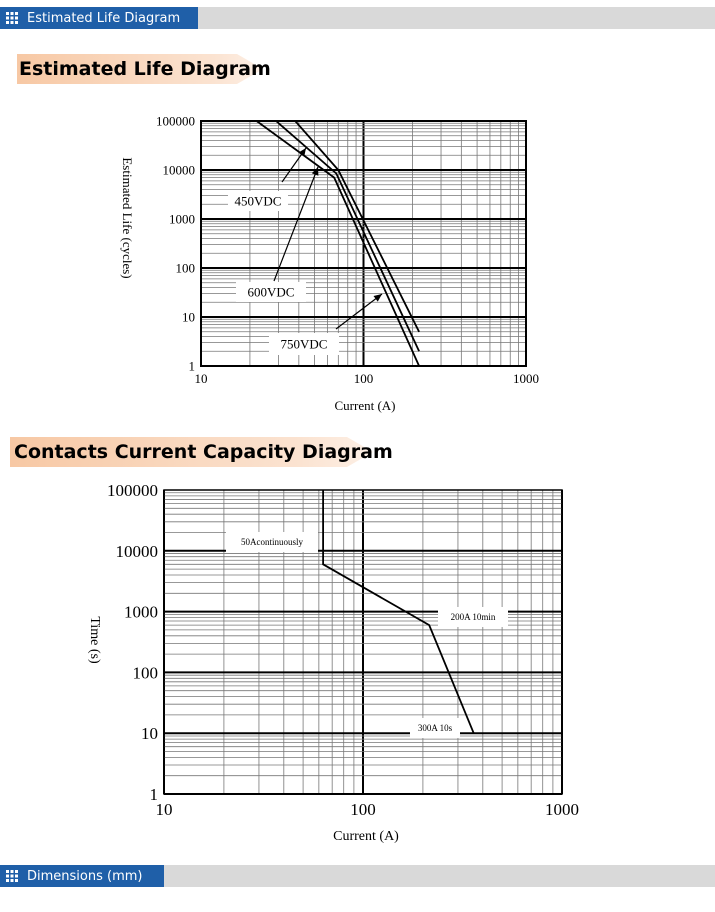 The image size is (715, 912). Describe the element at coordinates (304, 344) in the screenshot. I see `svg-text: 750VDC` at that location.